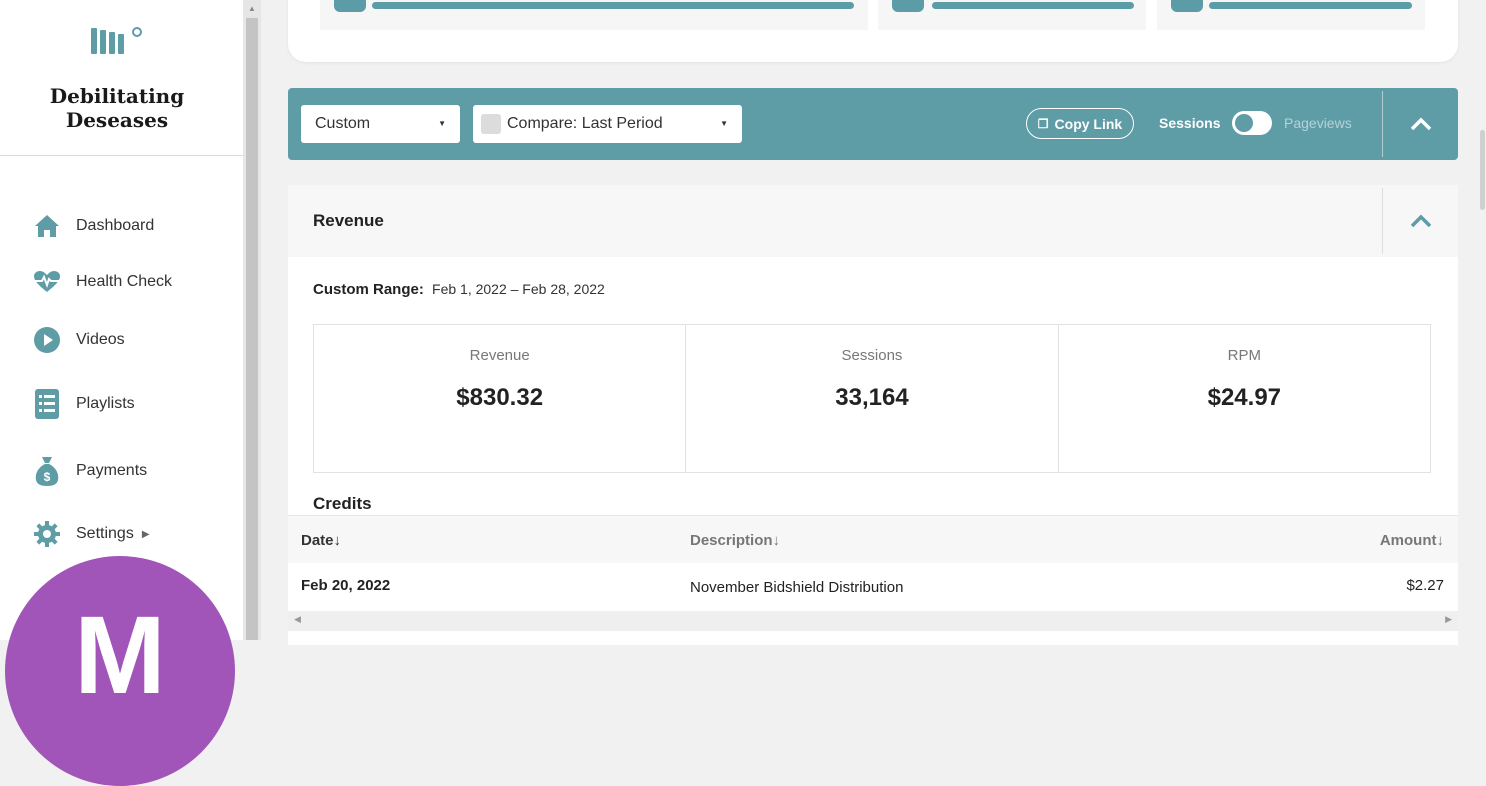 The image size is (1486, 786). What do you see at coordinates (47, 404) in the screenshot?
I see `list-icon` at bounding box center [47, 404].